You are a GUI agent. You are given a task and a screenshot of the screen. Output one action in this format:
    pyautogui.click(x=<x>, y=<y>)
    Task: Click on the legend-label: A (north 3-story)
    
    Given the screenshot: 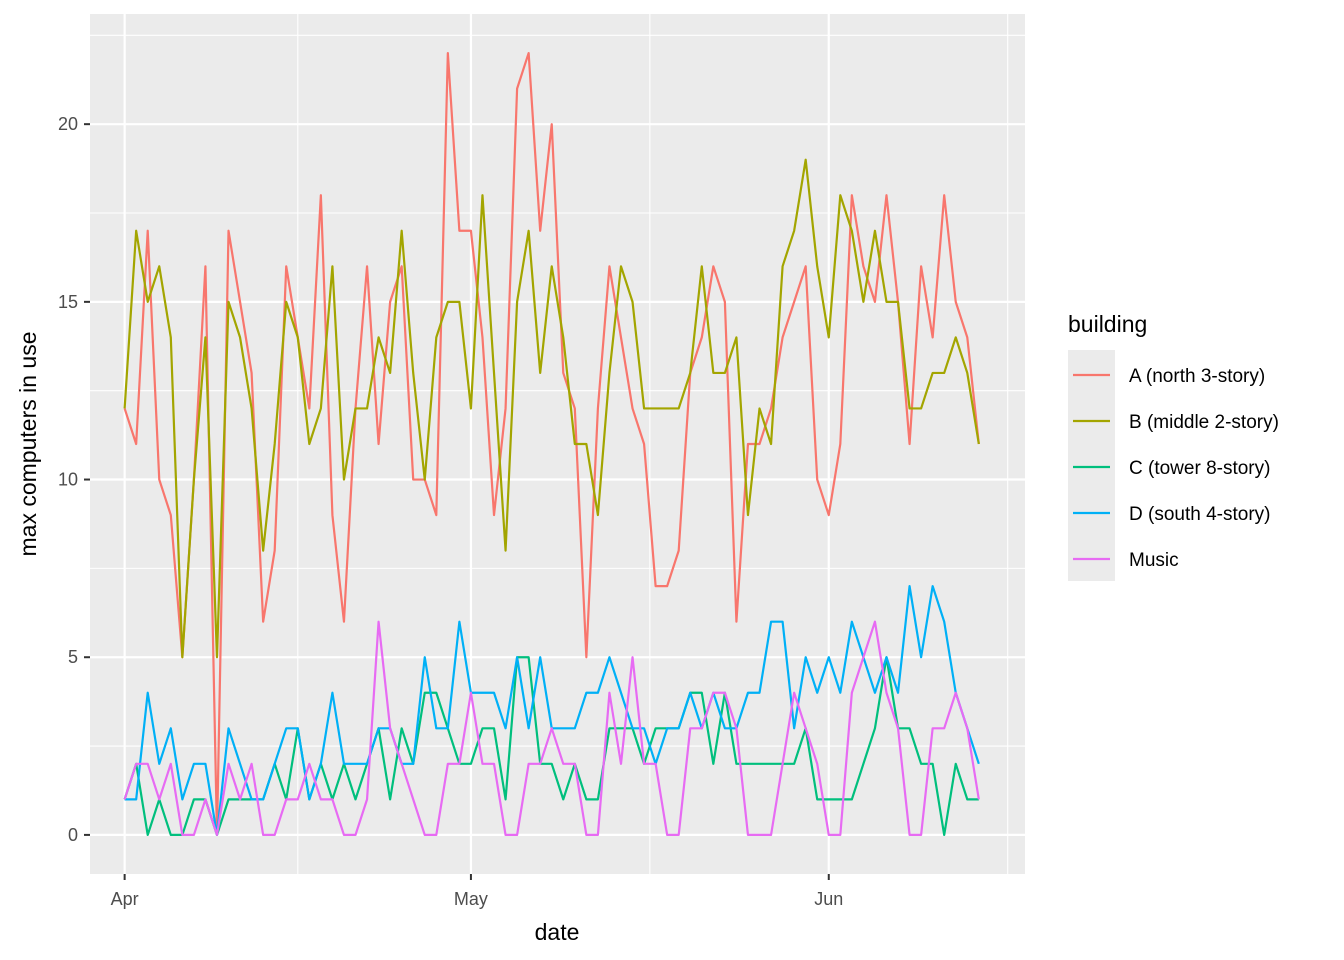 What is the action you would take?
    pyautogui.click(x=1197, y=376)
    